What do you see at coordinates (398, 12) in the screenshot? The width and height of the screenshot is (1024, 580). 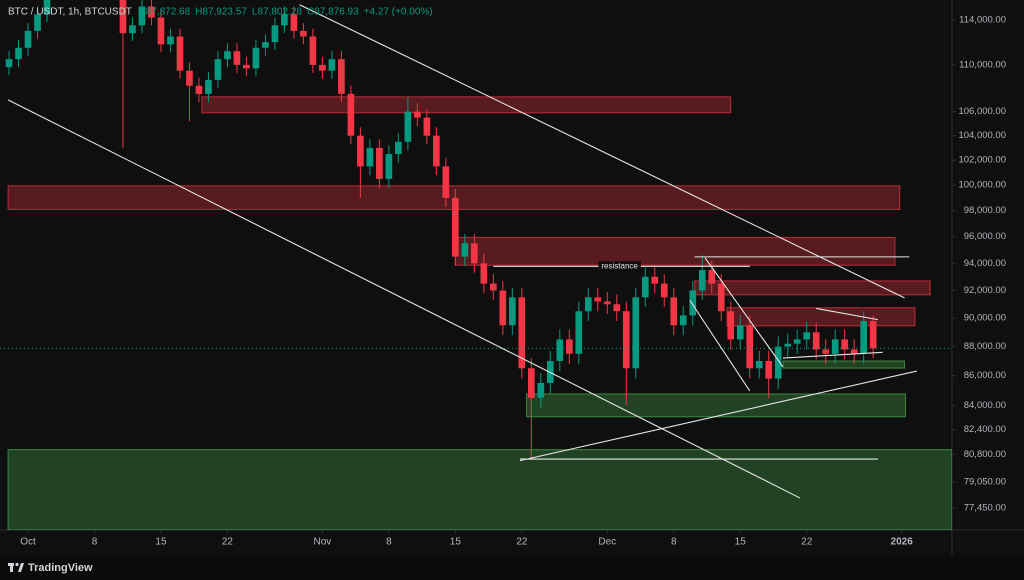 I see `ohlc-value: +4.27 (+0.00%)` at bounding box center [398, 12].